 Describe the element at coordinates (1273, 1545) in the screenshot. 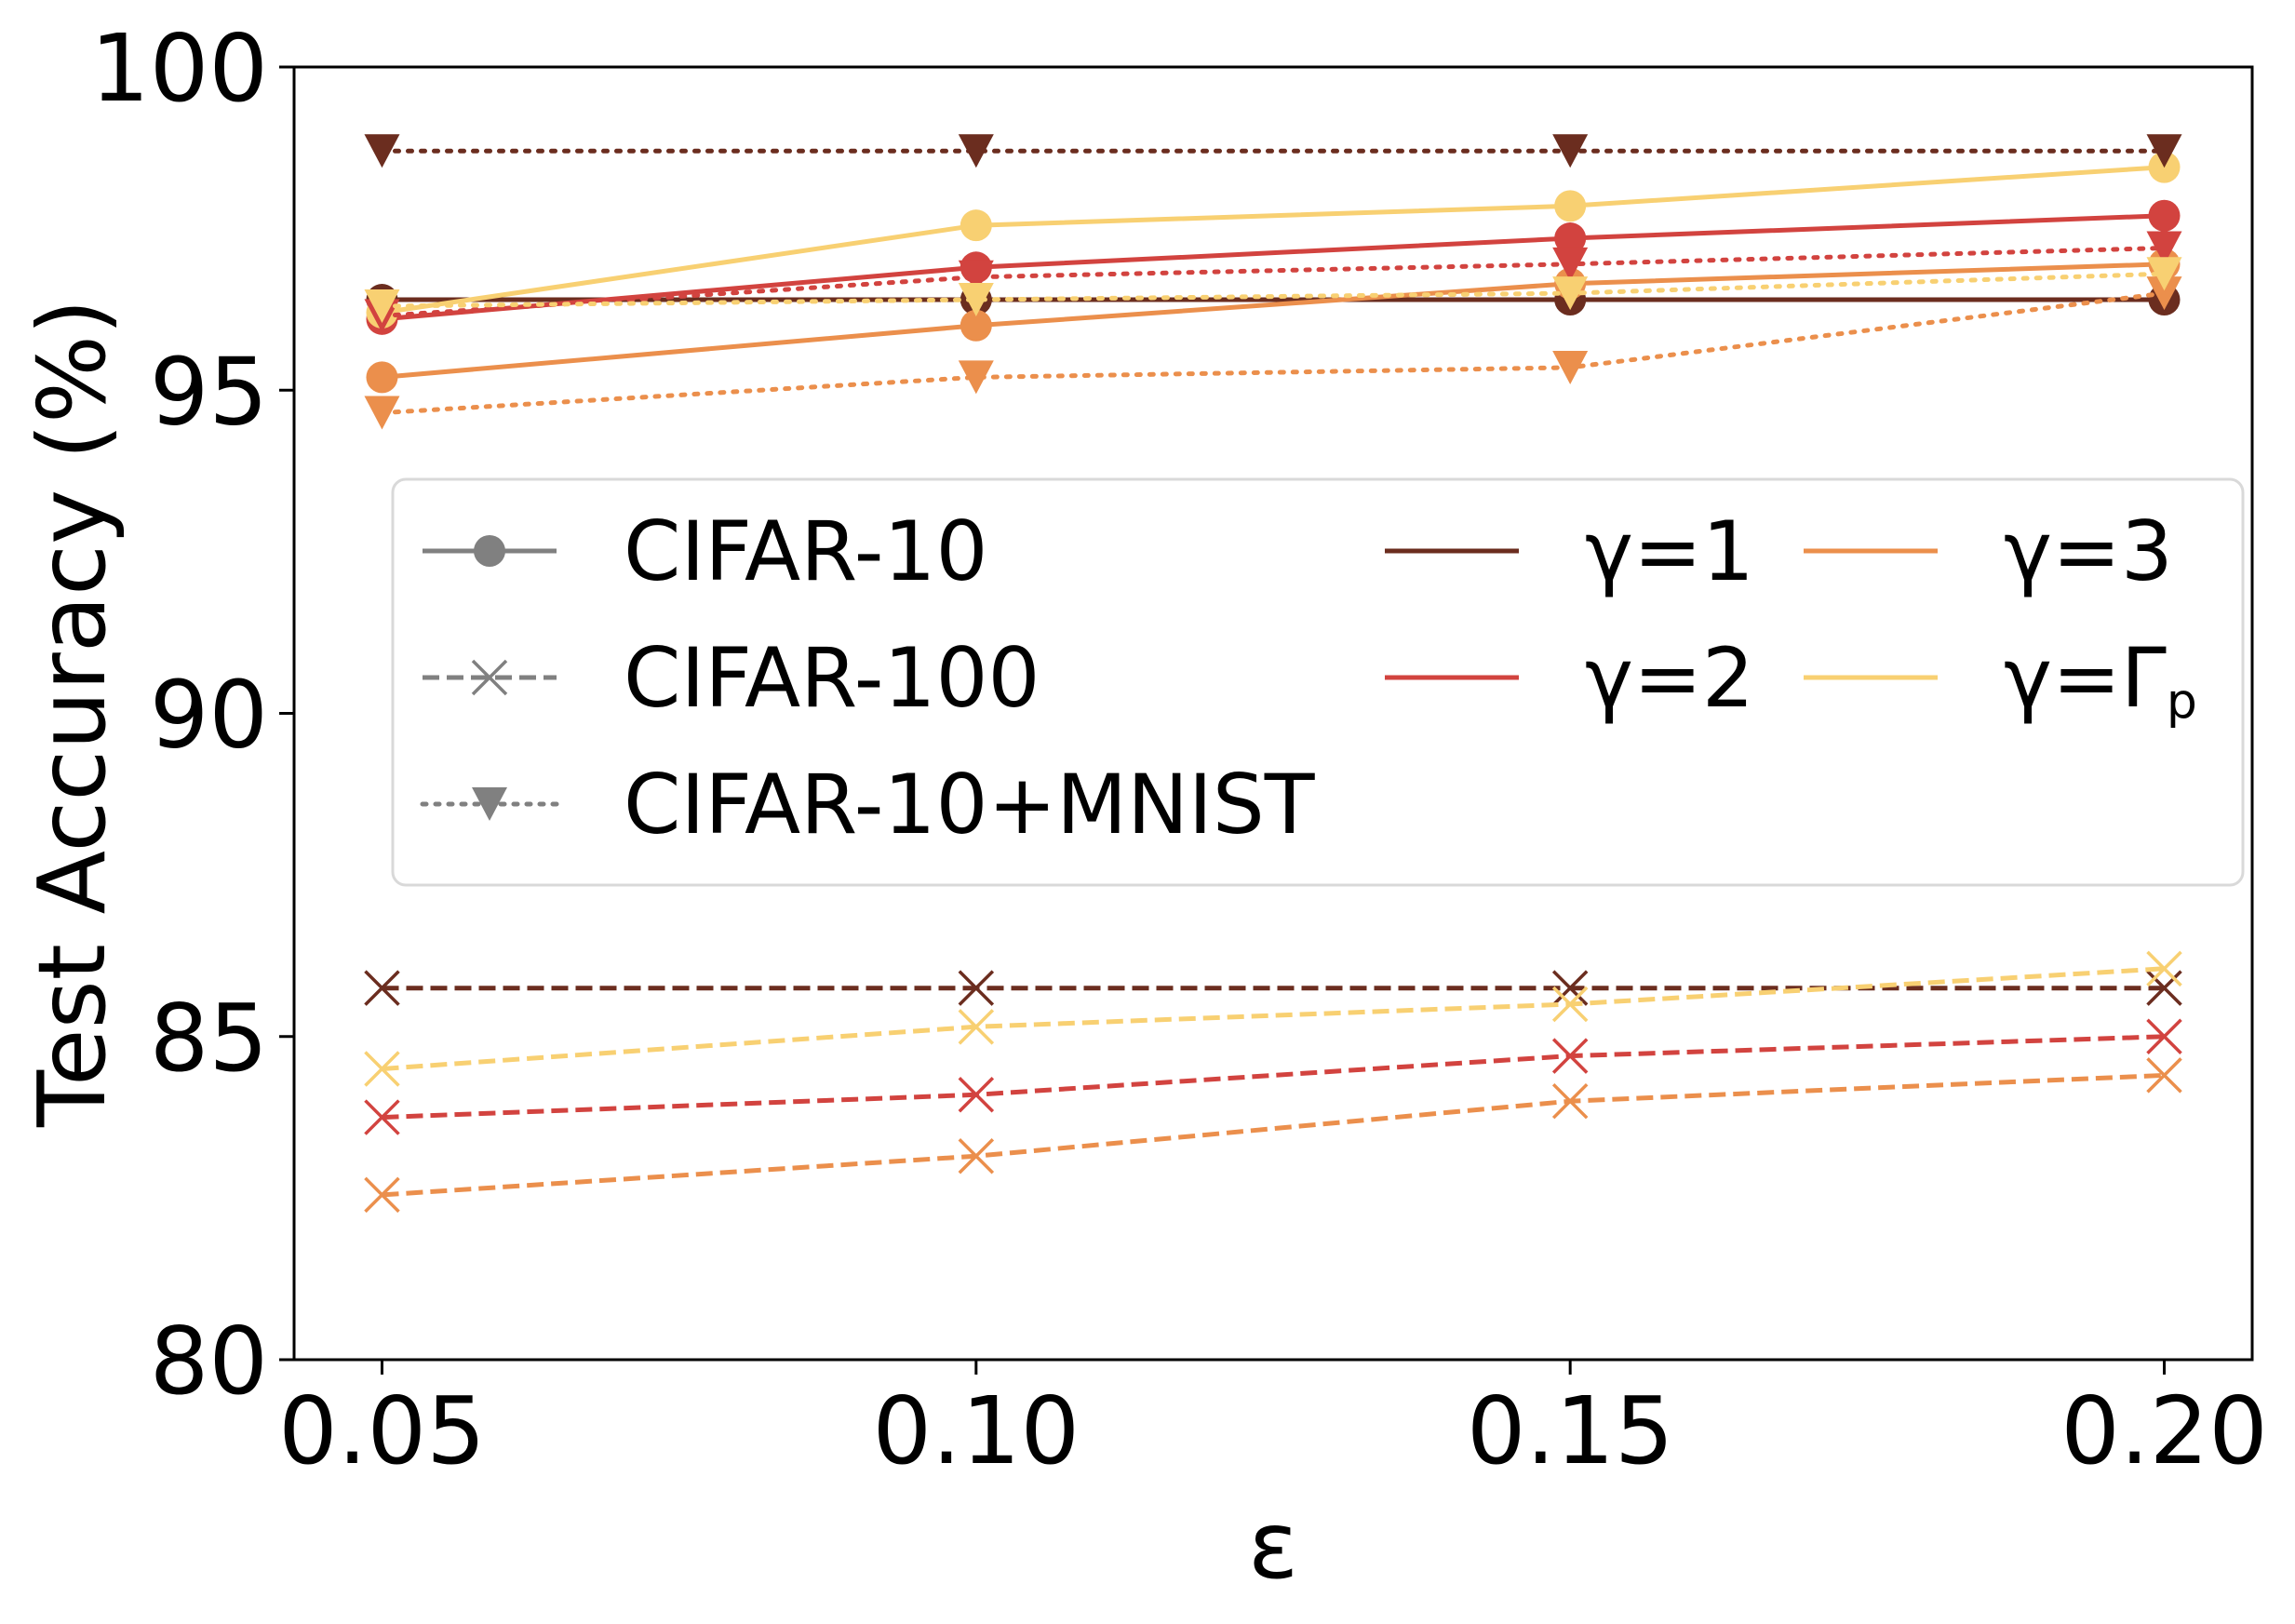

I see `x-axis-title: ε` at that location.